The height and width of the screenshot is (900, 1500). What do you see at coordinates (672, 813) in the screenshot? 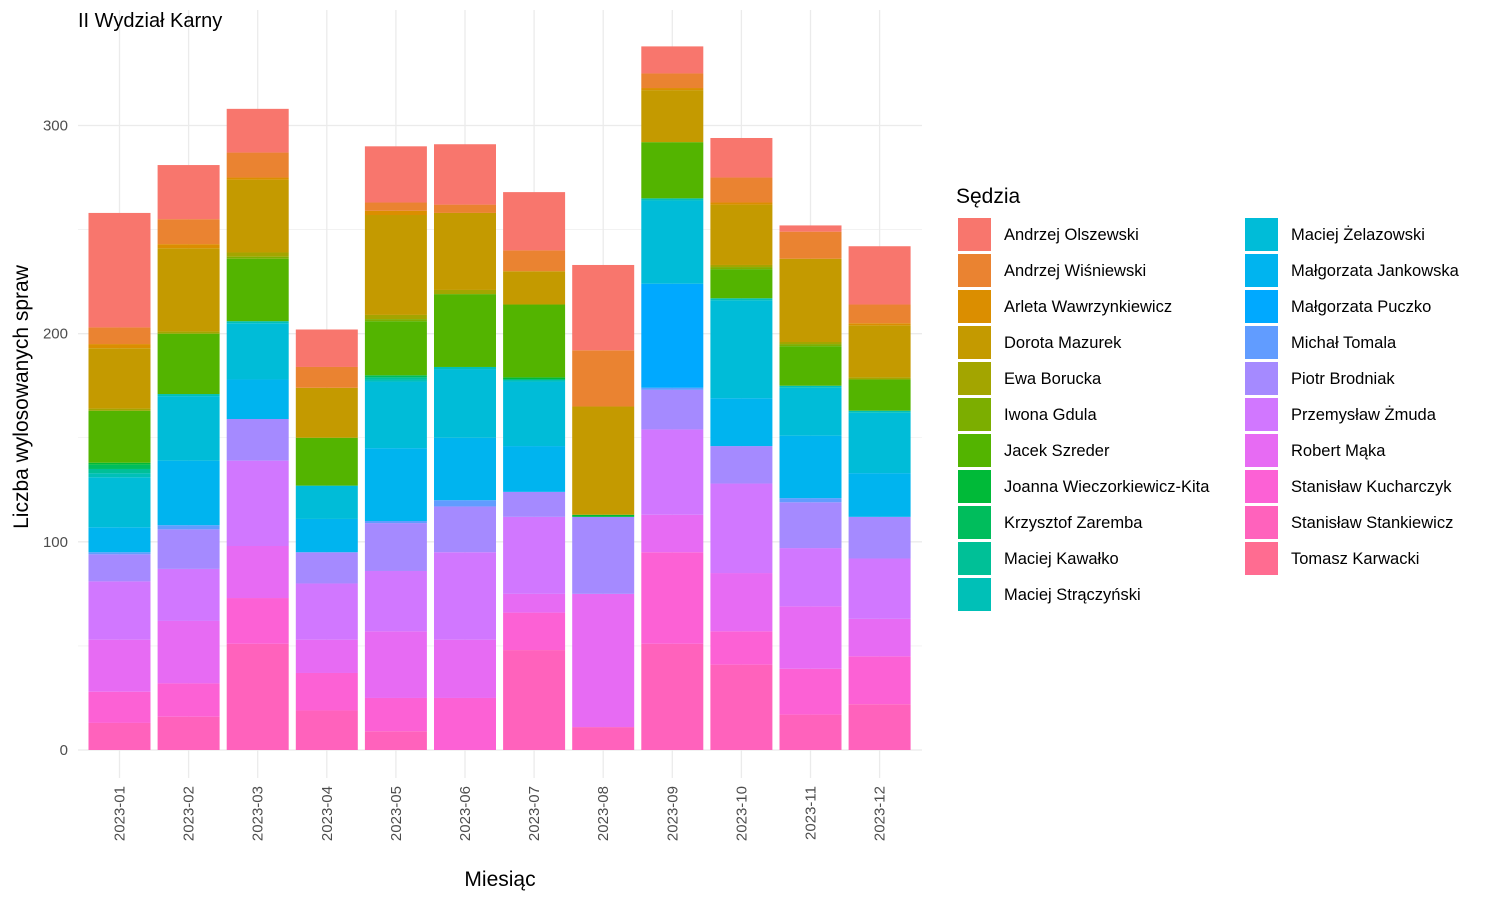
I see `x-tick-label: 2023-09` at bounding box center [672, 813].